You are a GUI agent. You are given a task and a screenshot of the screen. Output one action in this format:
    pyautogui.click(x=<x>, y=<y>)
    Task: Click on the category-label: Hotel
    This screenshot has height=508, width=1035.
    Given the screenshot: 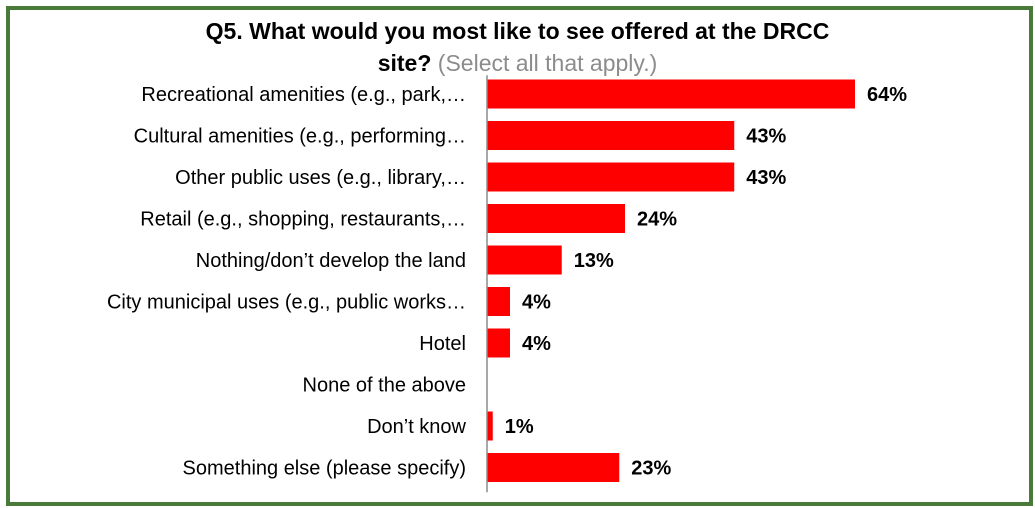 What is the action you would take?
    pyautogui.click(x=442, y=344)
    